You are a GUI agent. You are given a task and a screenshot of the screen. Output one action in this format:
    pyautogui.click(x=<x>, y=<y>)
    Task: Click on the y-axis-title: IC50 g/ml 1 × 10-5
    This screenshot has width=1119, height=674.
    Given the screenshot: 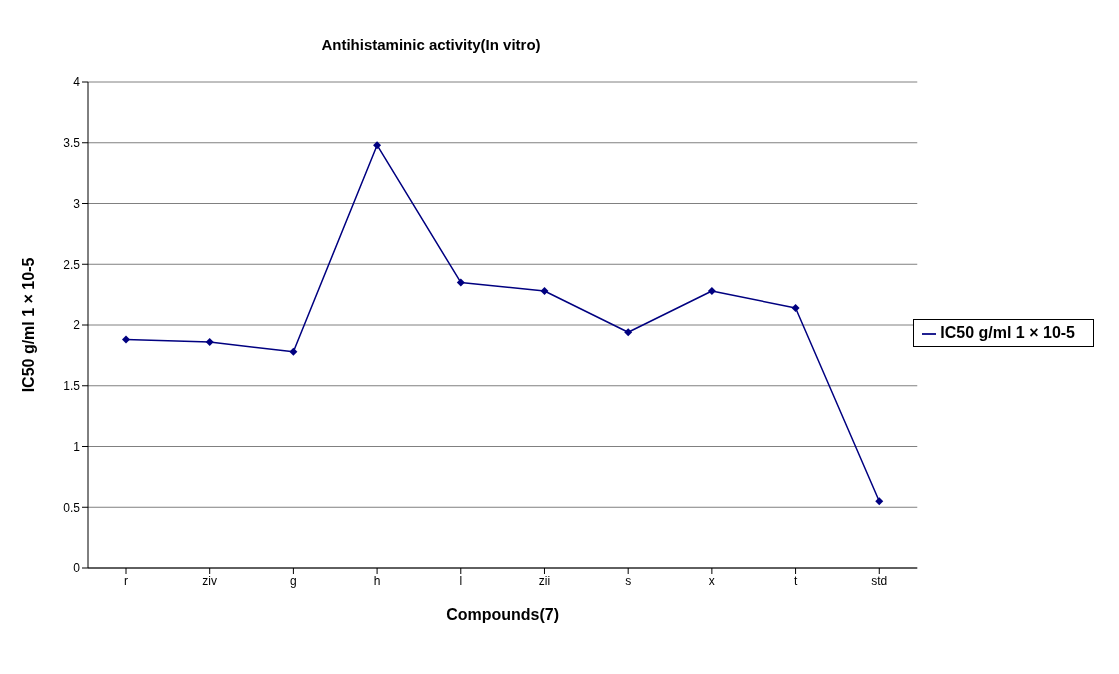 What is the action you would take?
    pyautogui.click(x=28, y=325)
    